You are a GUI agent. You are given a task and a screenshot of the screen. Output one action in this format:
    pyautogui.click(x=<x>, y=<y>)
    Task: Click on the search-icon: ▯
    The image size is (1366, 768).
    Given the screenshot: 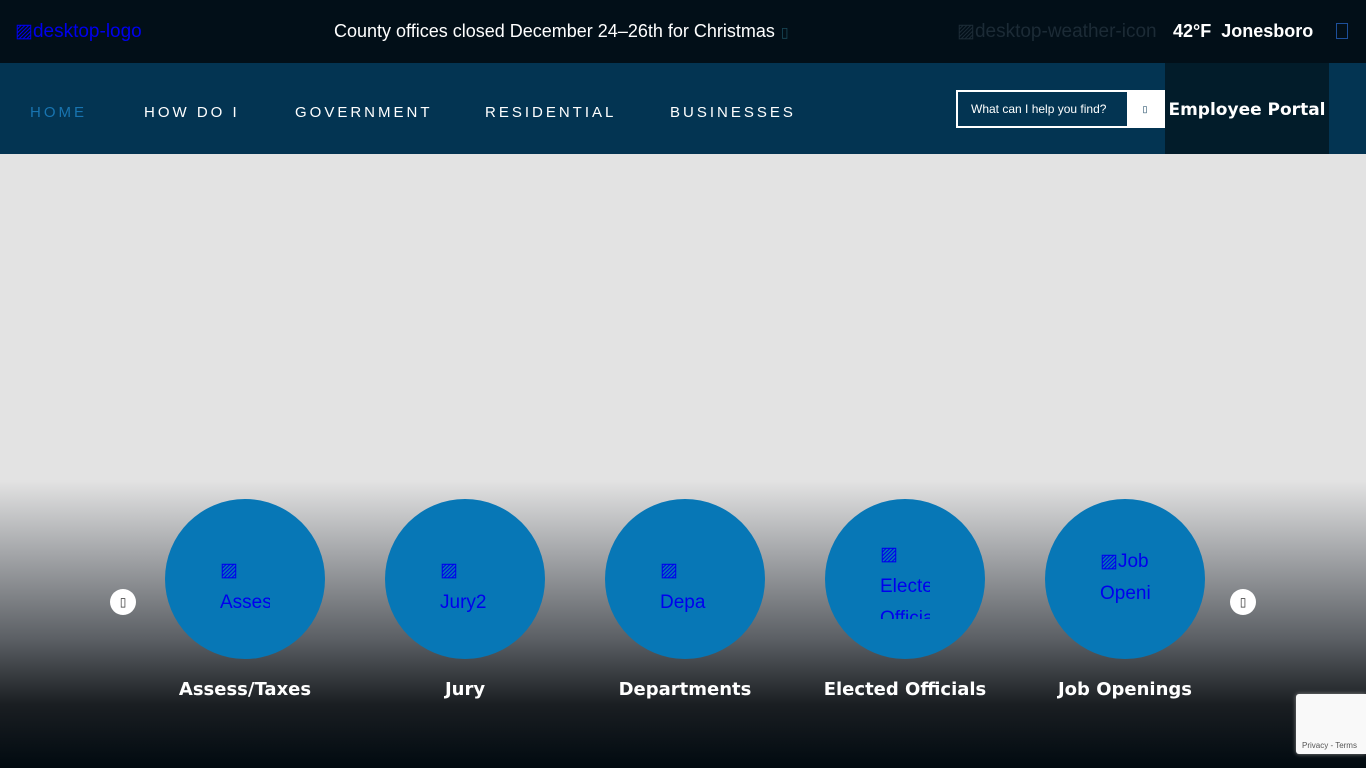 What is the action you would take?
    pyautogui.click(x=1145, y=109)
    